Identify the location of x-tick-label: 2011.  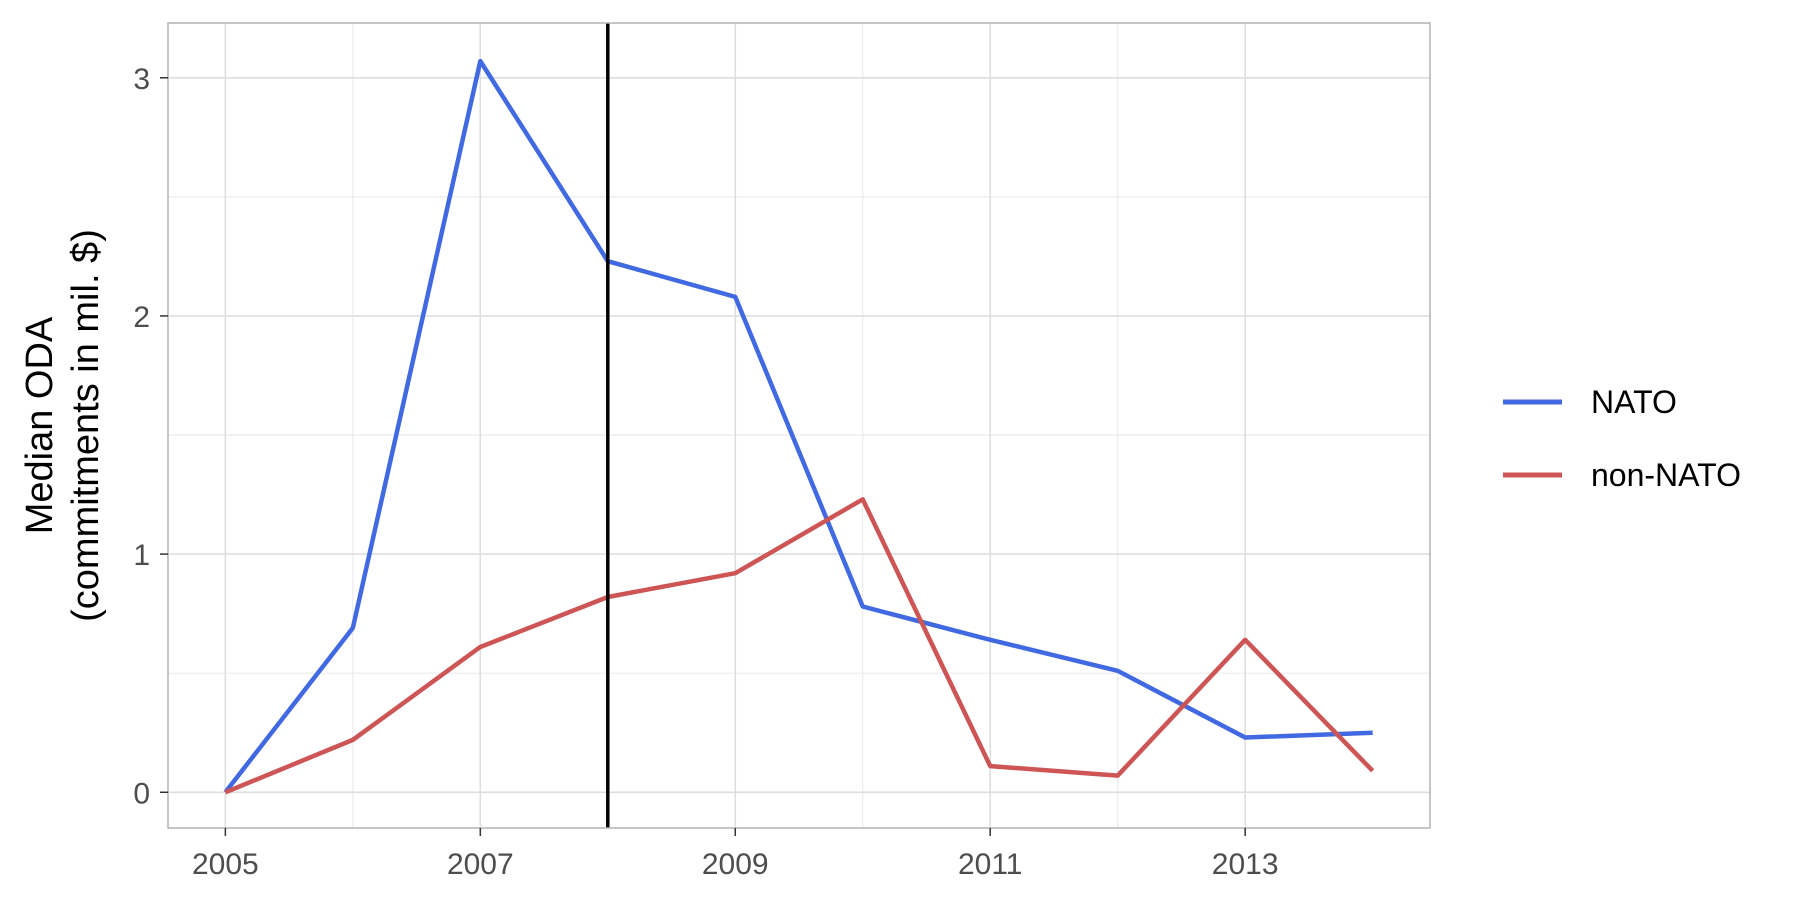
(990, 864).